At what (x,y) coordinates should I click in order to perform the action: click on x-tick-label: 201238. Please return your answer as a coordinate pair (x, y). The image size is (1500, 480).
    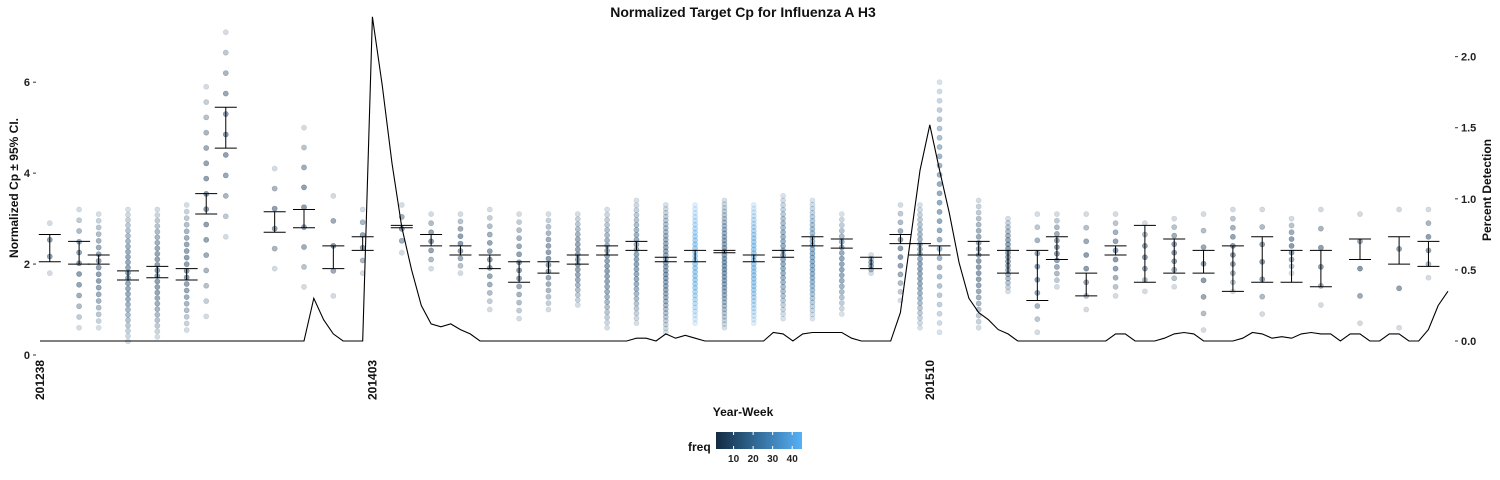
    Looking at the image, I should click on (40, 380).